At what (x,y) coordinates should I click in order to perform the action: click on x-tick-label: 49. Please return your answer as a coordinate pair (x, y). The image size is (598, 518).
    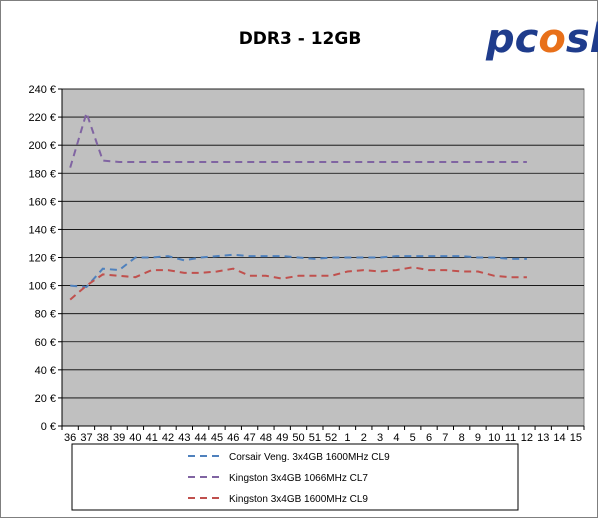
    Looking at the image, I should click on (282, 438).